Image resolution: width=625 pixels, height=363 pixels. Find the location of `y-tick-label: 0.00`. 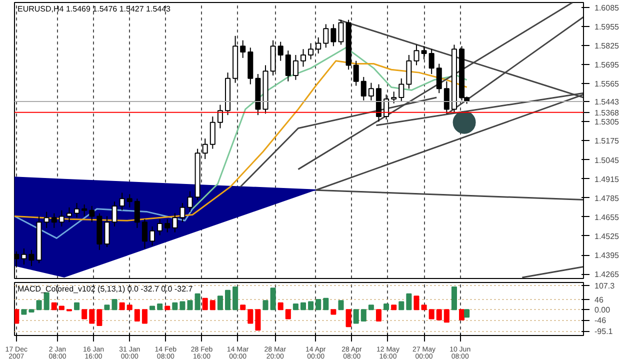

y-tick-label: 0.00 is located at coordinates (602, 310).